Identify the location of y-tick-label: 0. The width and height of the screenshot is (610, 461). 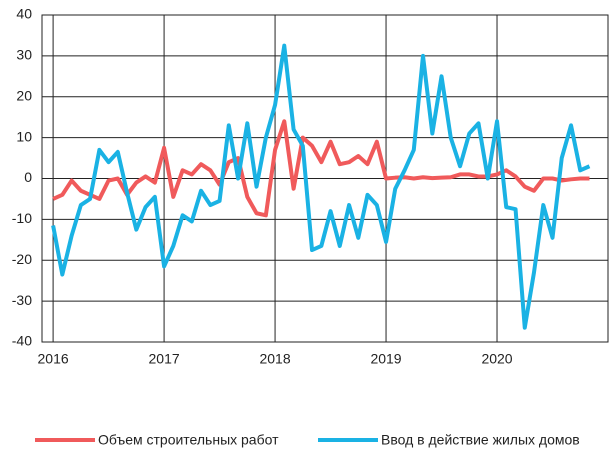
(28, 177).